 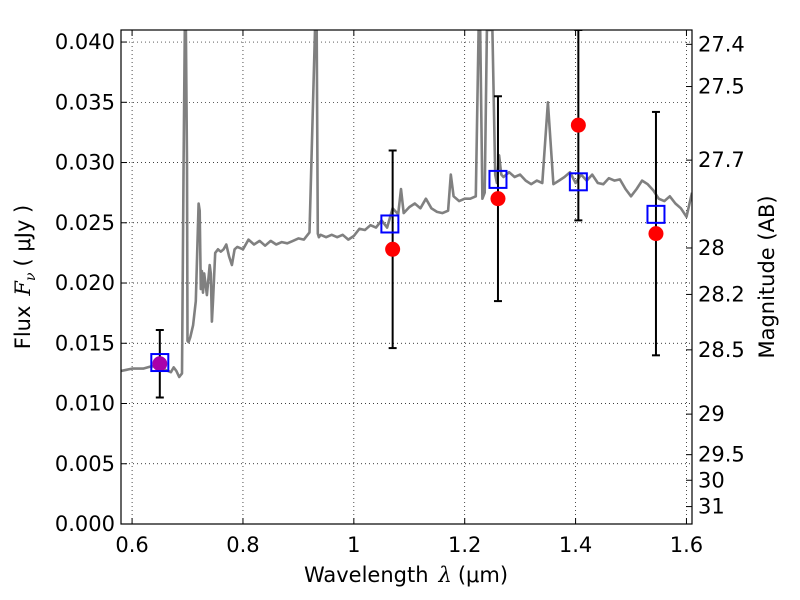 I want to click on y-tick-label: 0.030, so click(x=85, y=163).